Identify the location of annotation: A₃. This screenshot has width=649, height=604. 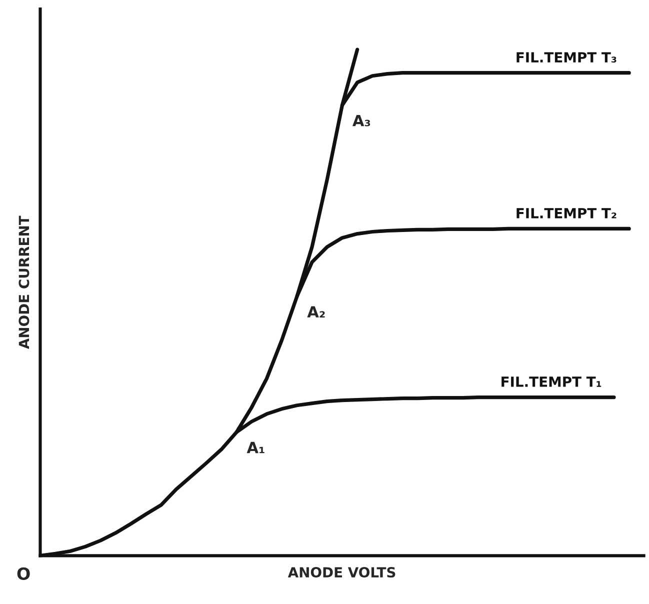
(361, 120).